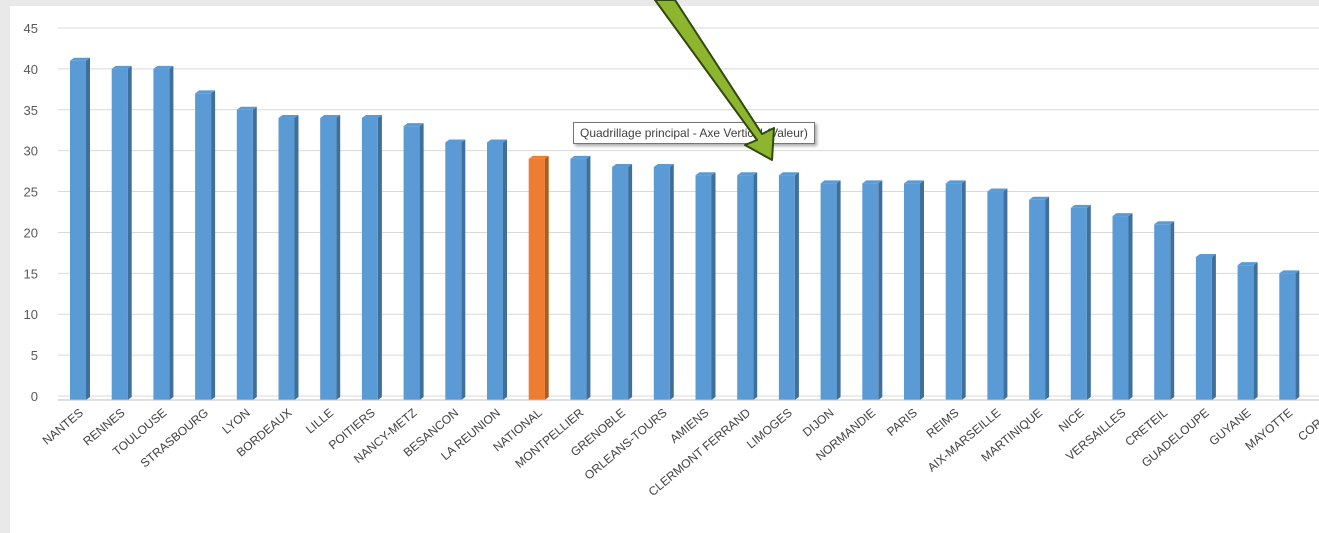 This screenshot has width=1319, height=533. Describe the element at coordinates (288, 257) in the screenshot. I see `bar-bordeaux` at that location.